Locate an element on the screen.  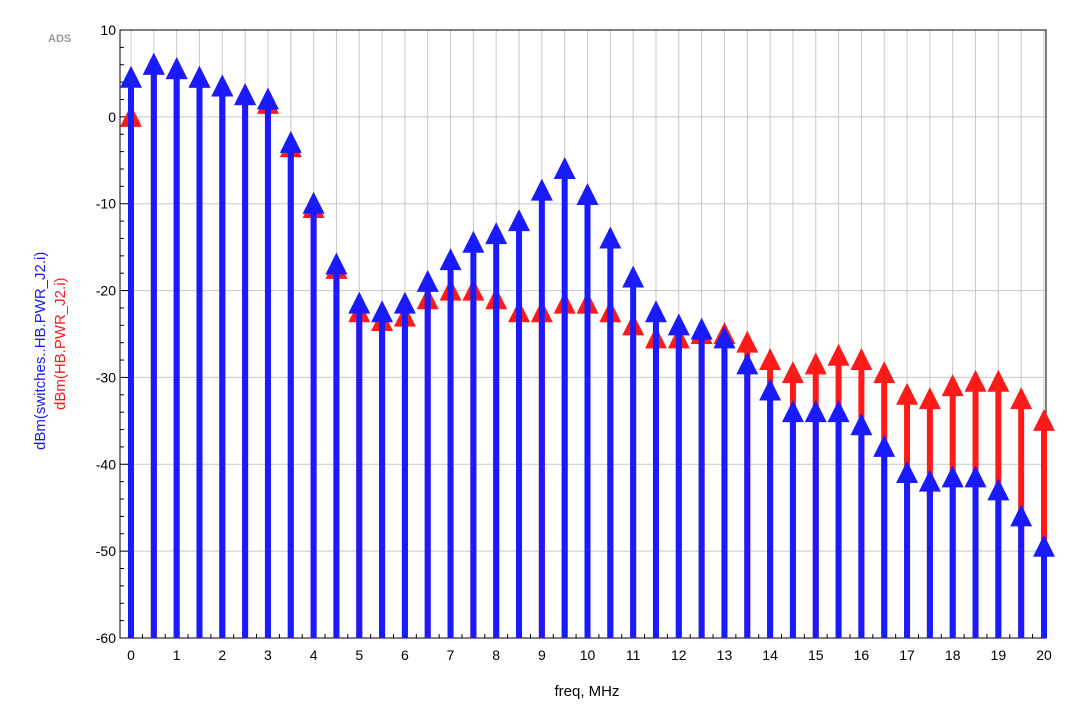
x-tick-label: 16 is located at coordinates (862, 655).